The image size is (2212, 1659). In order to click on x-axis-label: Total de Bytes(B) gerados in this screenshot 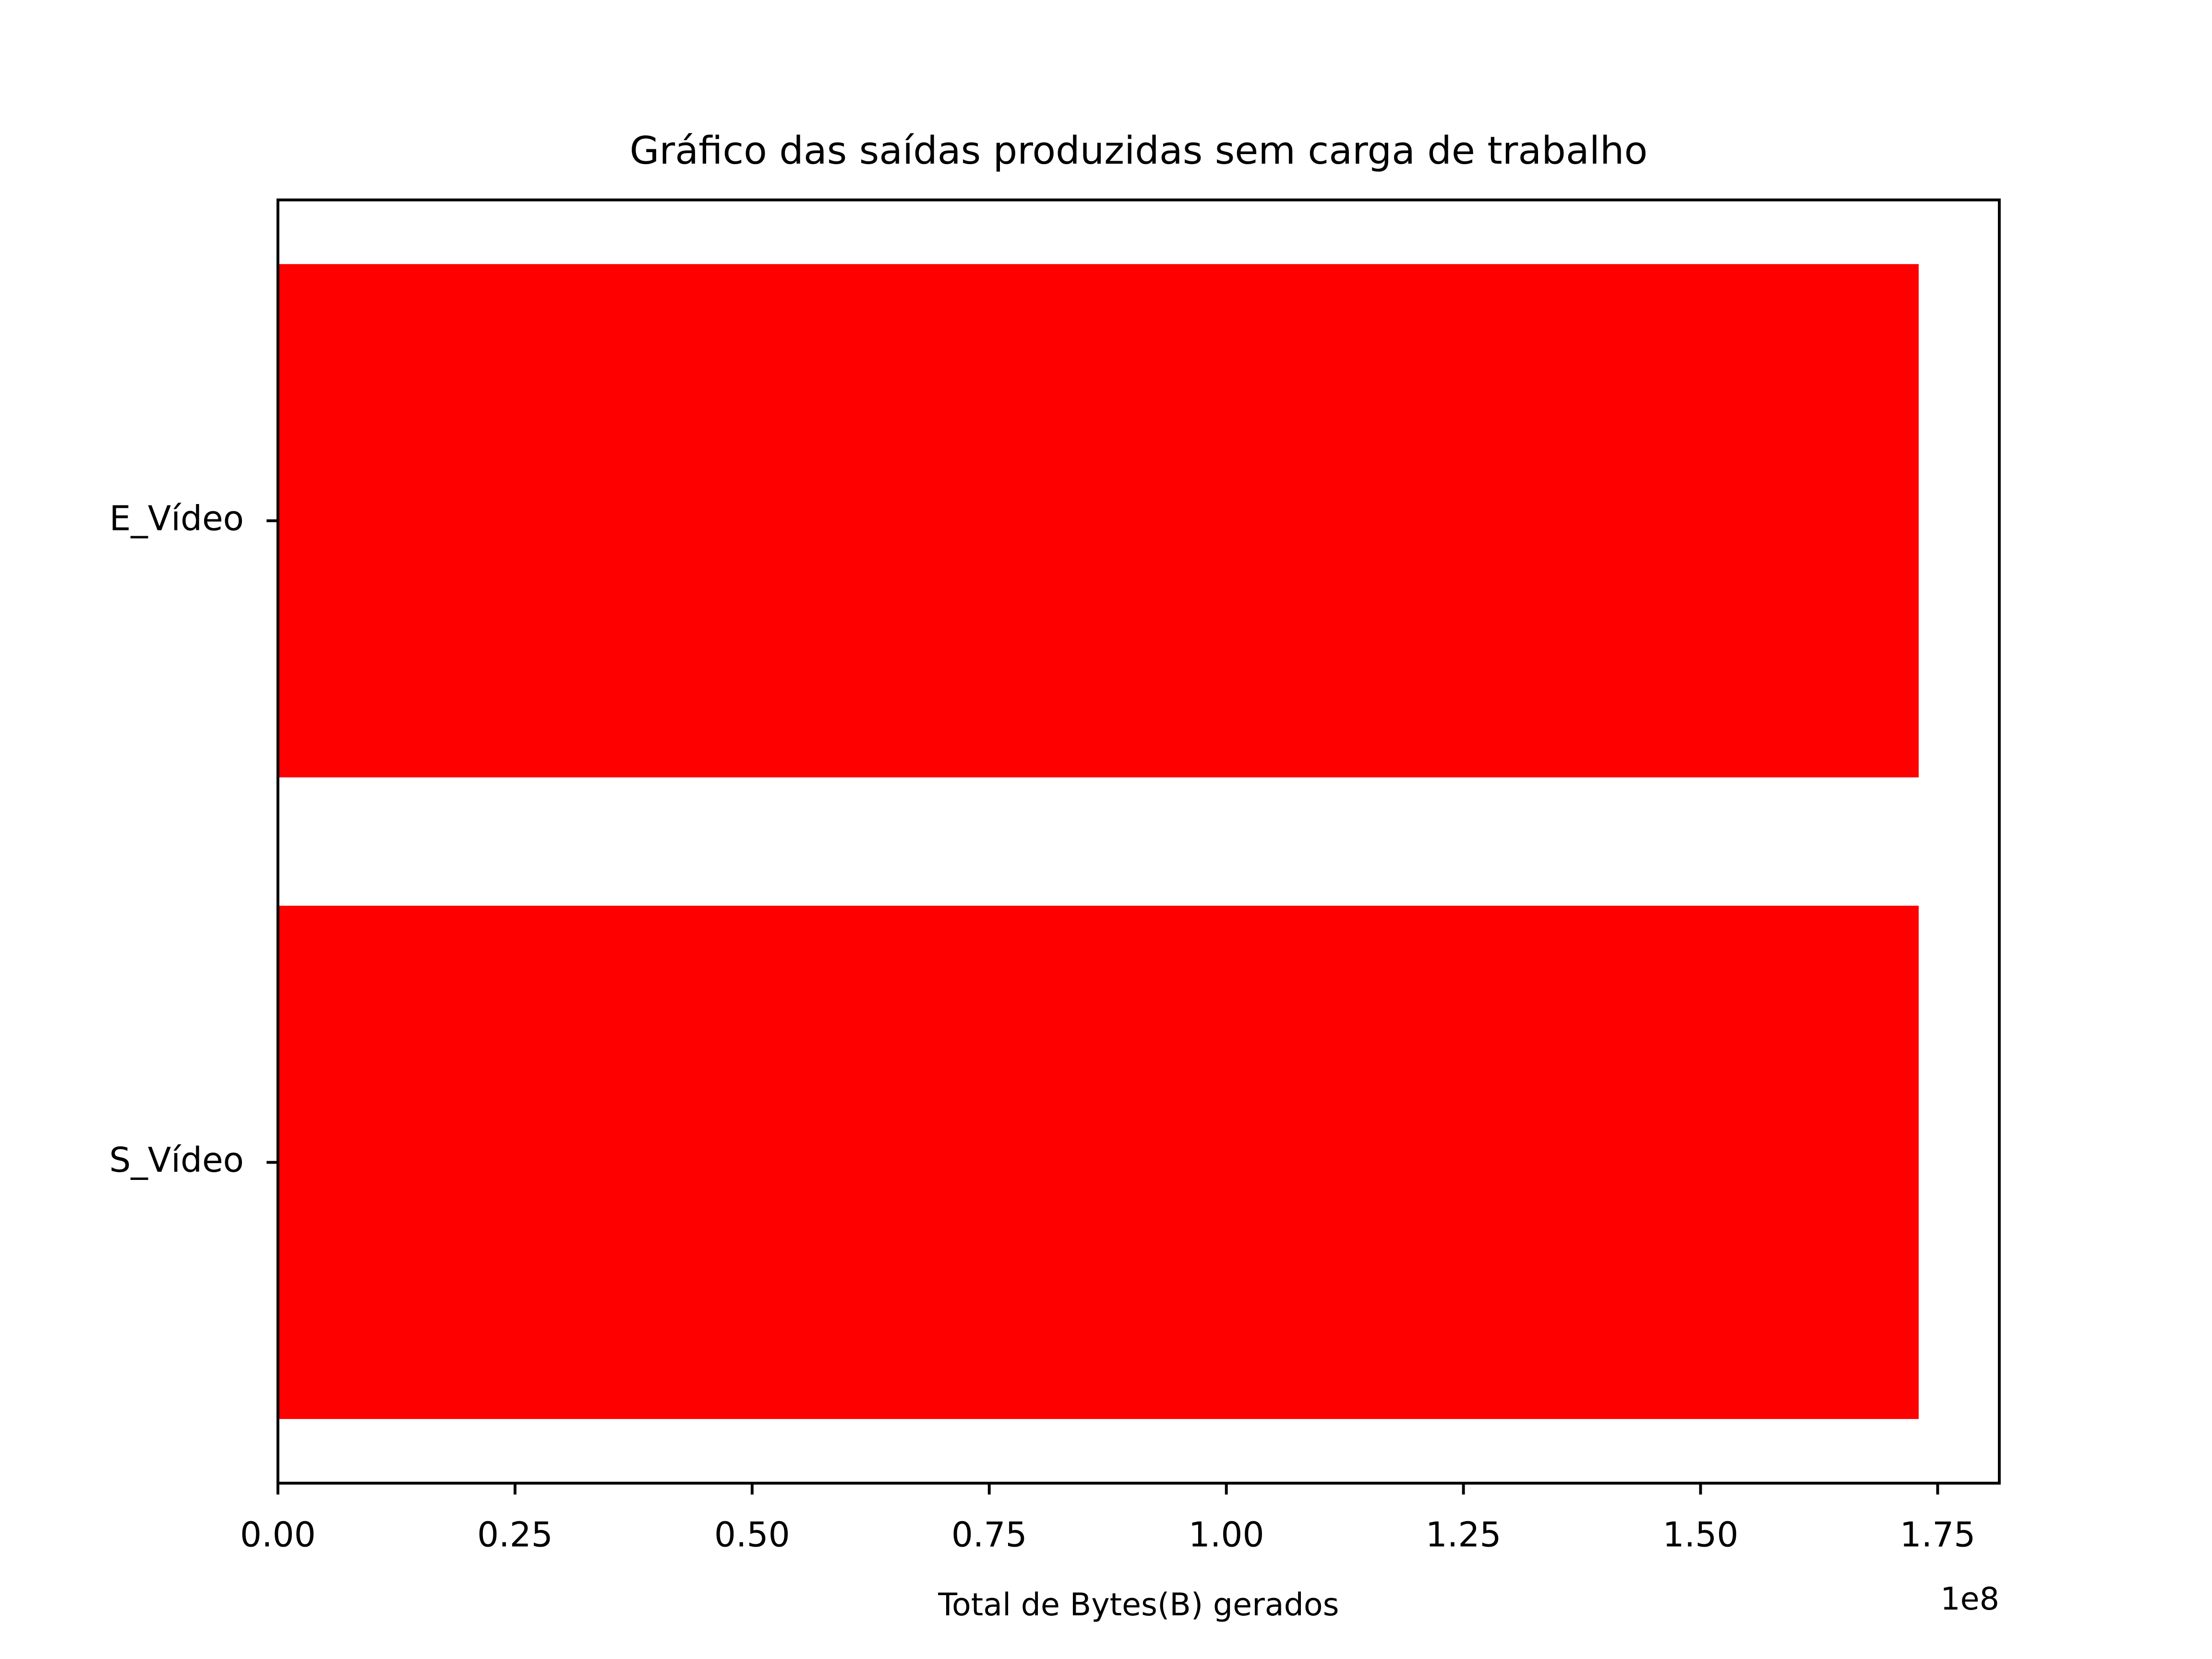, I will do `click(1138, 1605)`.